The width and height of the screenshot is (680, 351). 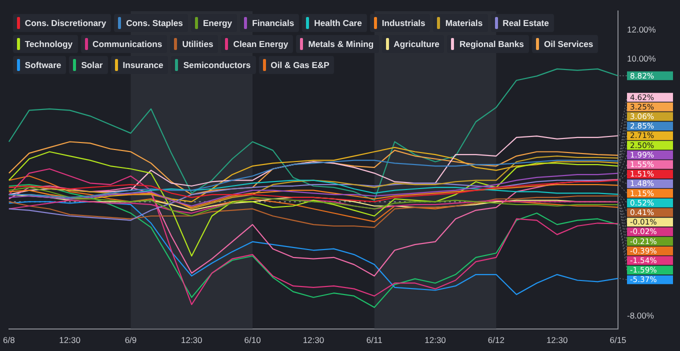 I want to click on legend-label: Cons. Staples, so click(x=154, y=23).